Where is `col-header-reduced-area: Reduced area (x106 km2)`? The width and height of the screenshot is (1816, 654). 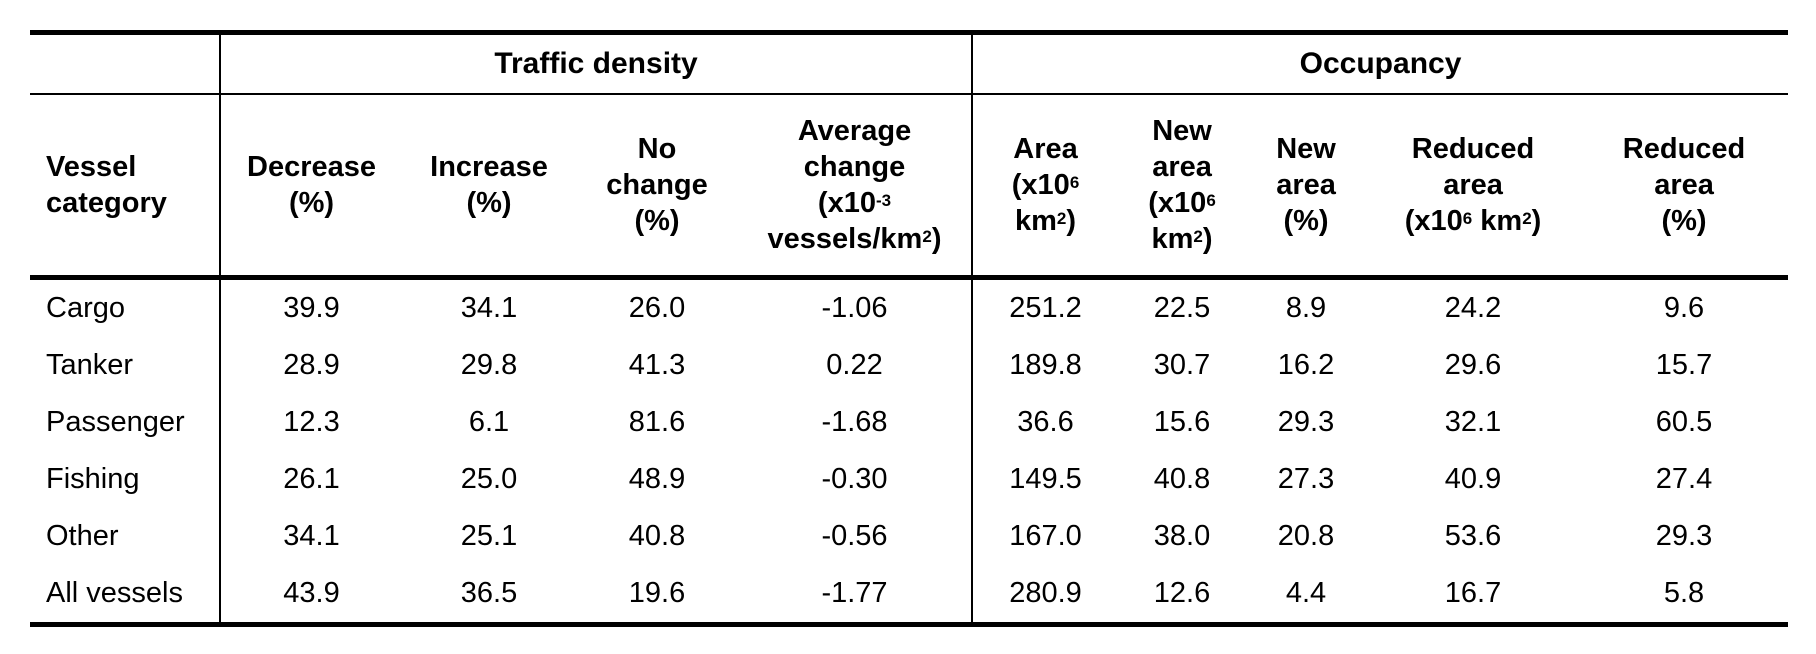
col-header-reduced-area: Reduced area (x106 km2) is located at coordinates (1473, 187).